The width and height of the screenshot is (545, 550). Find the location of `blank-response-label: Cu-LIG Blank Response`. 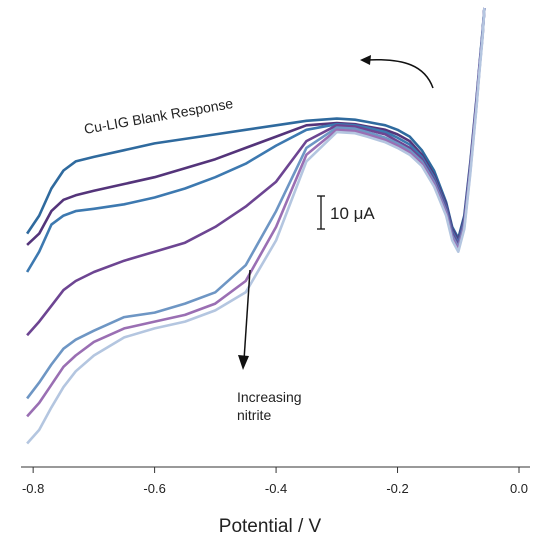

blank-response-label: Cu-LIG Blank Response is located at coordinates (159, 116).